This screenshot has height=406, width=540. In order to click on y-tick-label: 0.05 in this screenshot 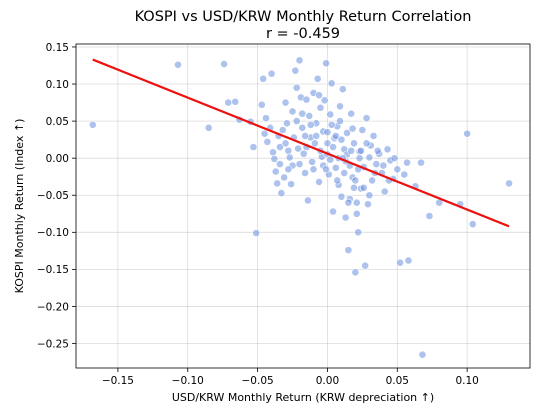, I will do `click(57, 122)`.